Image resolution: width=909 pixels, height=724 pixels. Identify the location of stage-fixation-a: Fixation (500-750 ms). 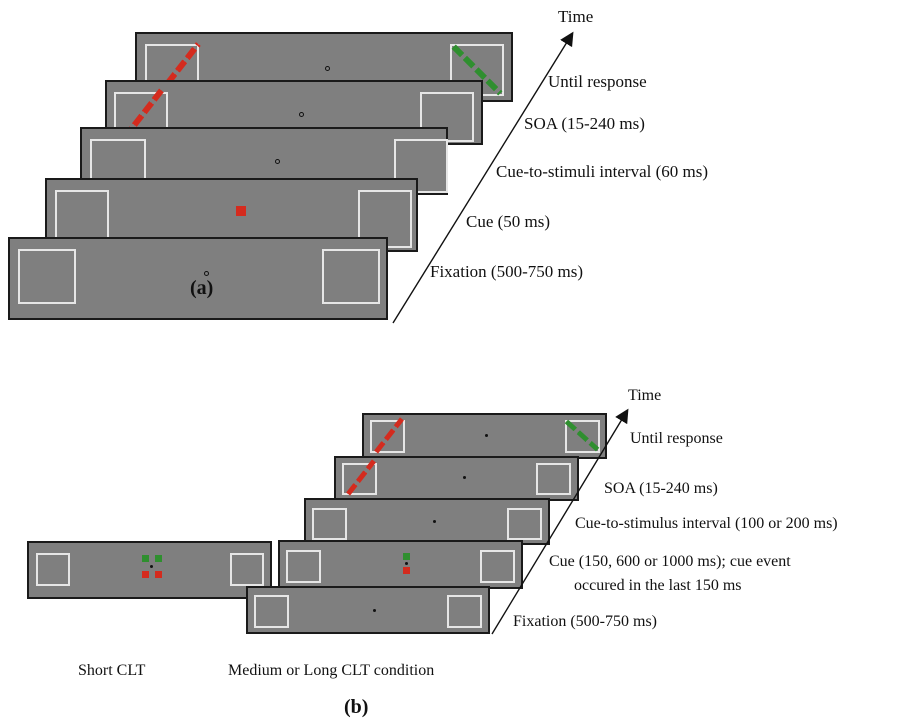
(506, 271).